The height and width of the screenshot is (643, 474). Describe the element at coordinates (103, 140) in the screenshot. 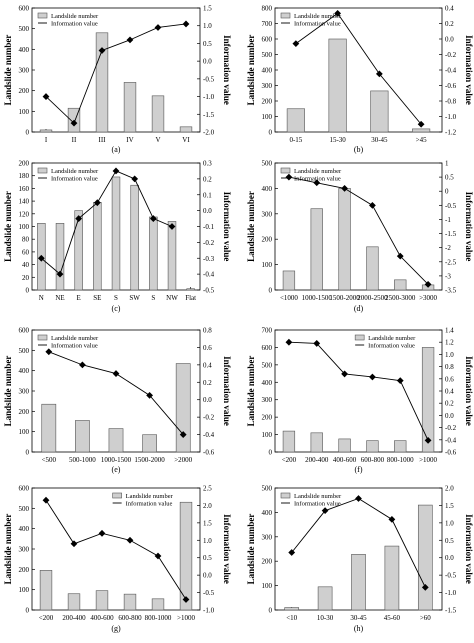

I see `x-tick-label: III` at that location.